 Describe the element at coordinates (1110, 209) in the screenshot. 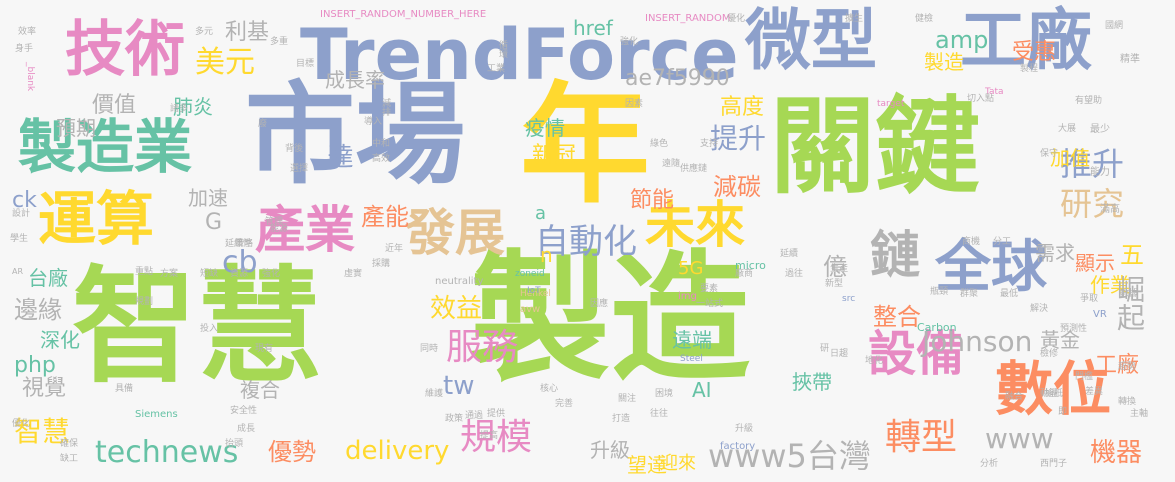

I see `cloud-word: 滿高` at that location.